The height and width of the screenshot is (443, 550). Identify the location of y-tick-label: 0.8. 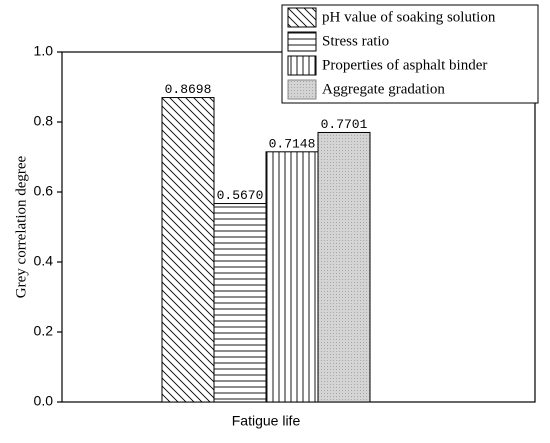
(44, 121).